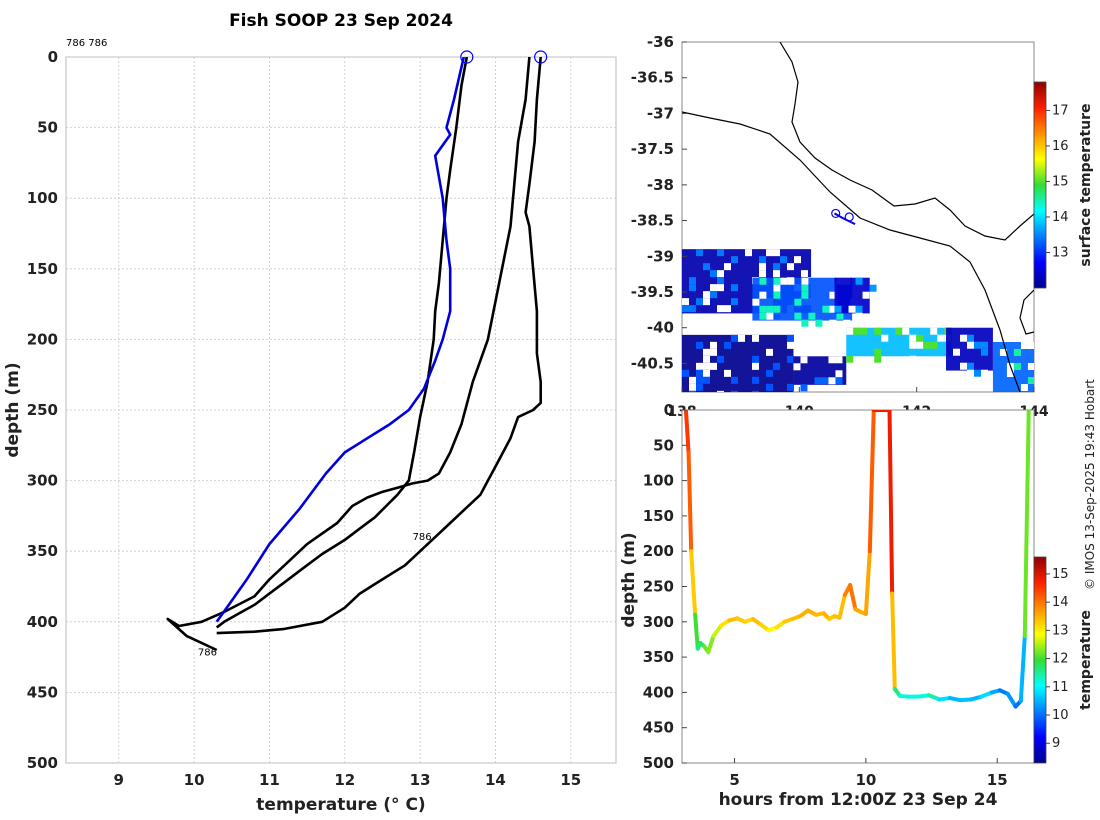 The height and width of the screenshot is (820, 1100). What do you see at coordinates (660, 42) in the screenshot?
I see `map-y-tick-label: -36` at bounding box center [660, 42].